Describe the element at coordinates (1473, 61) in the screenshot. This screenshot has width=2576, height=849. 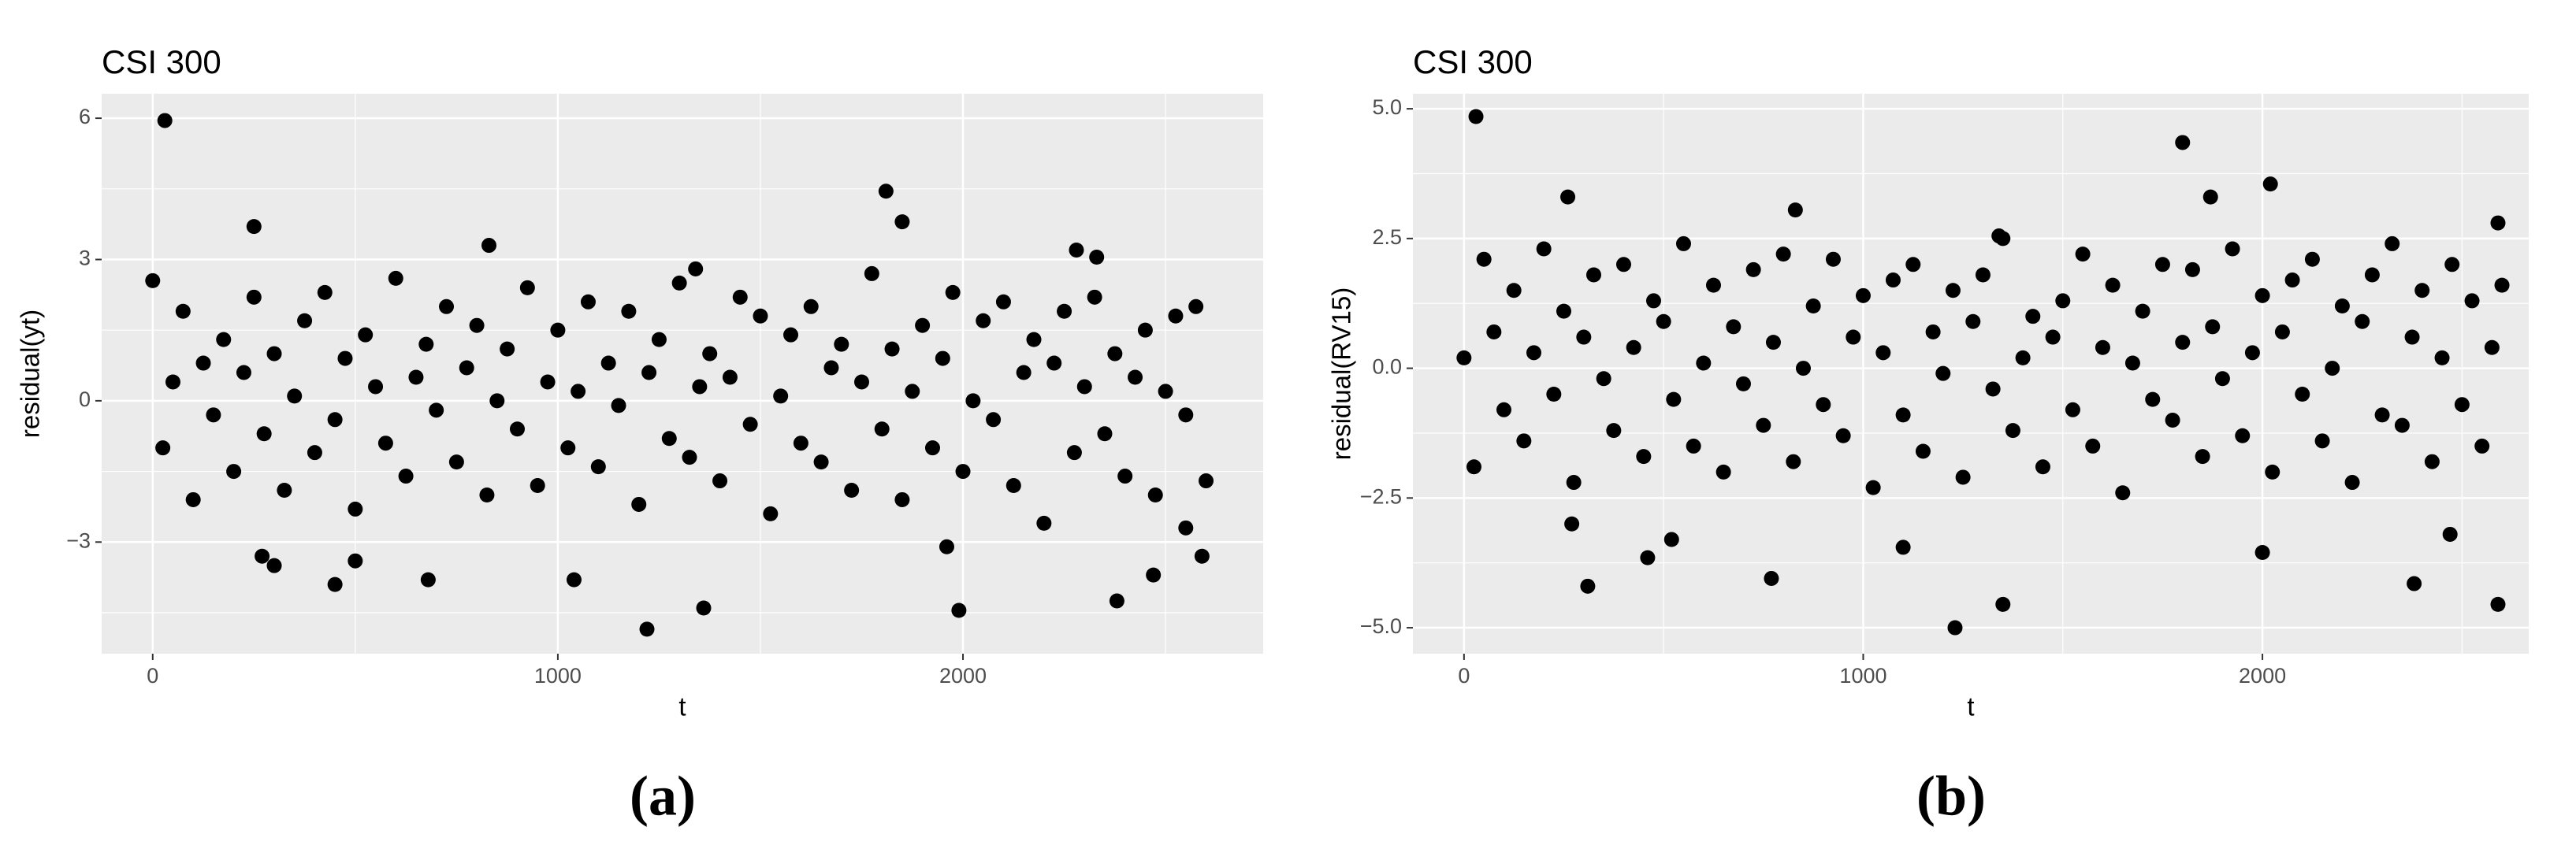
I see `chart-title: CSI 300` at that location.